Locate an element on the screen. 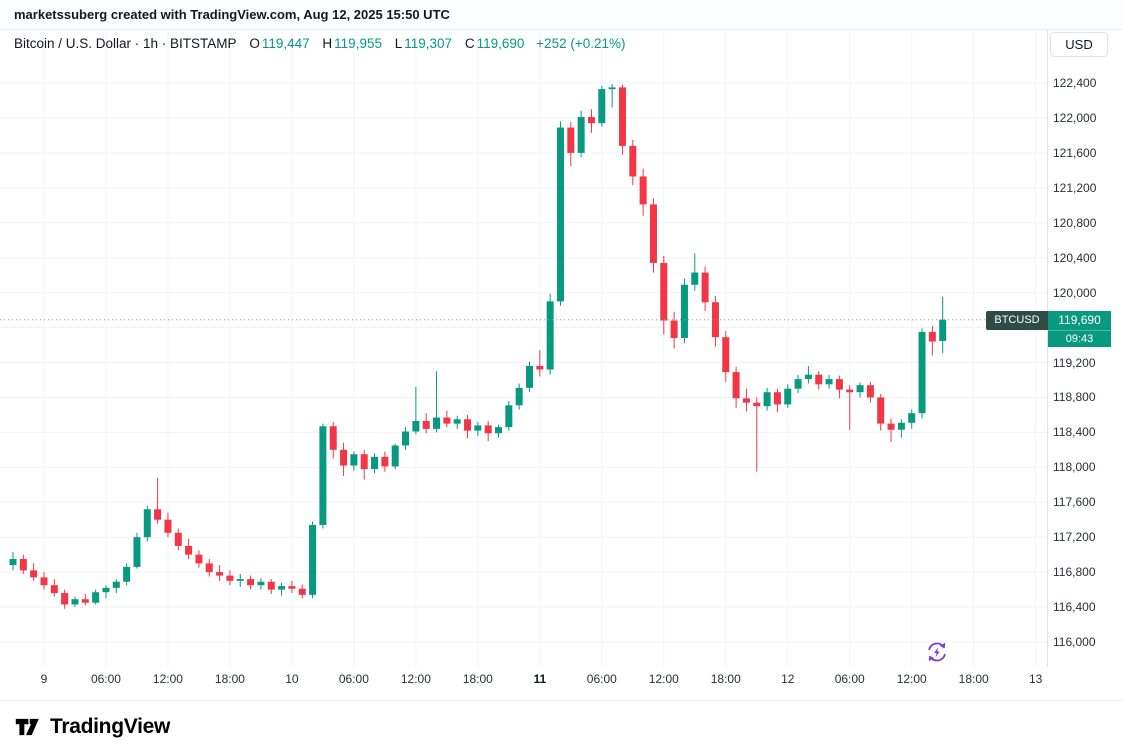  price-axis-label: 120,400 is located at coordinates (1075, 257).